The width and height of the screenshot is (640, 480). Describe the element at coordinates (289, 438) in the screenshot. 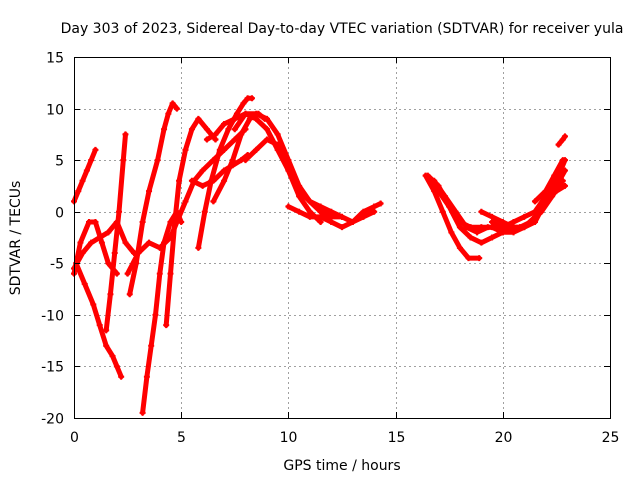

I see `x-tick-label: 10` at that location.